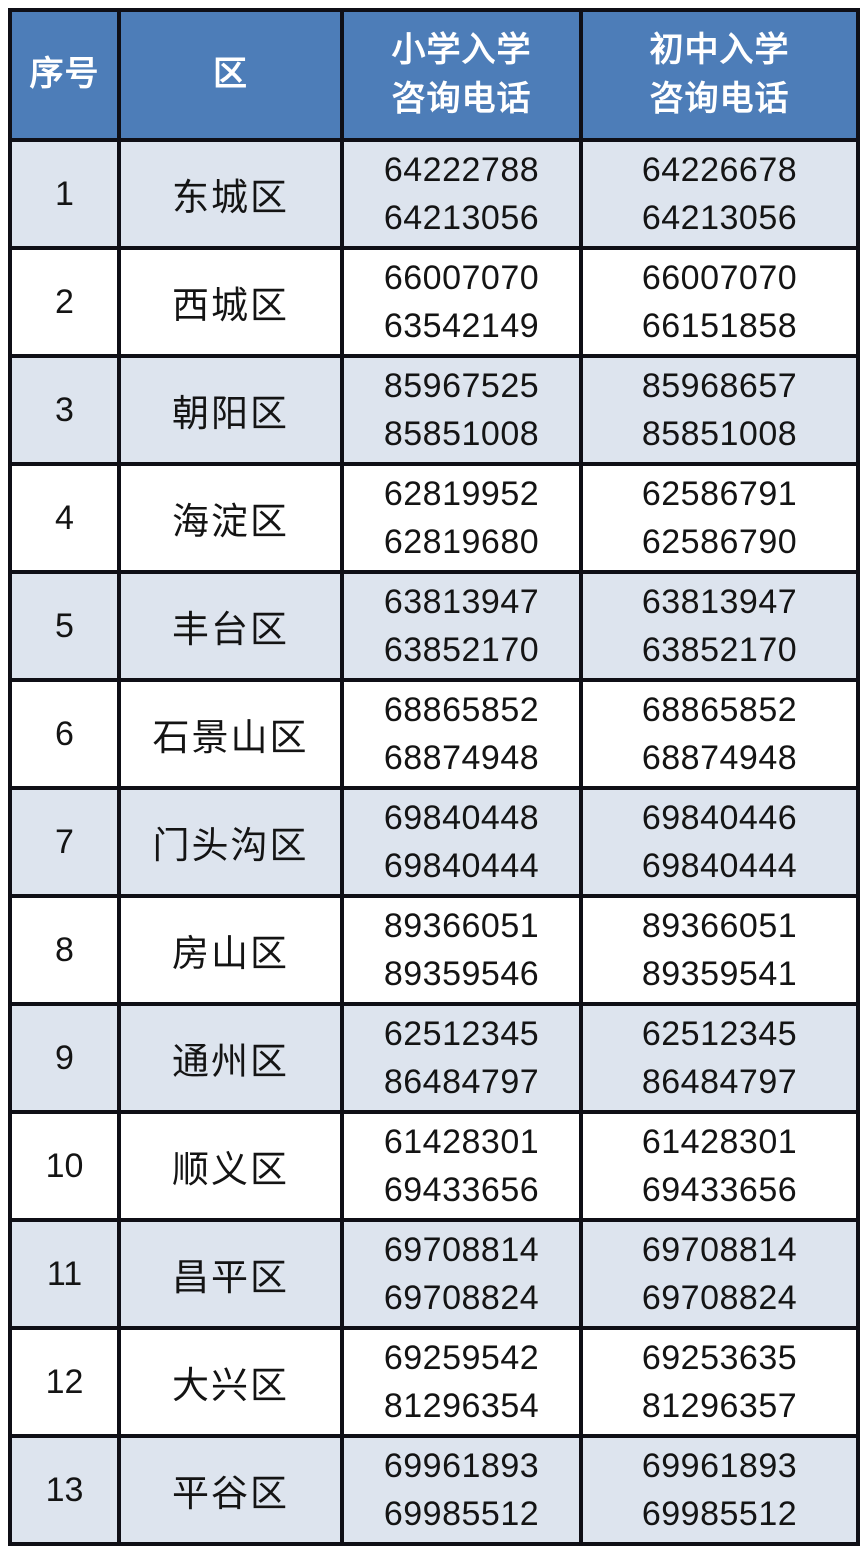 This screenshot has height=1546, width=864. What do you see at coordinates (64, 410) in the screenshot?
I see `seq-cell: 3` at bounding box center [64, 410].